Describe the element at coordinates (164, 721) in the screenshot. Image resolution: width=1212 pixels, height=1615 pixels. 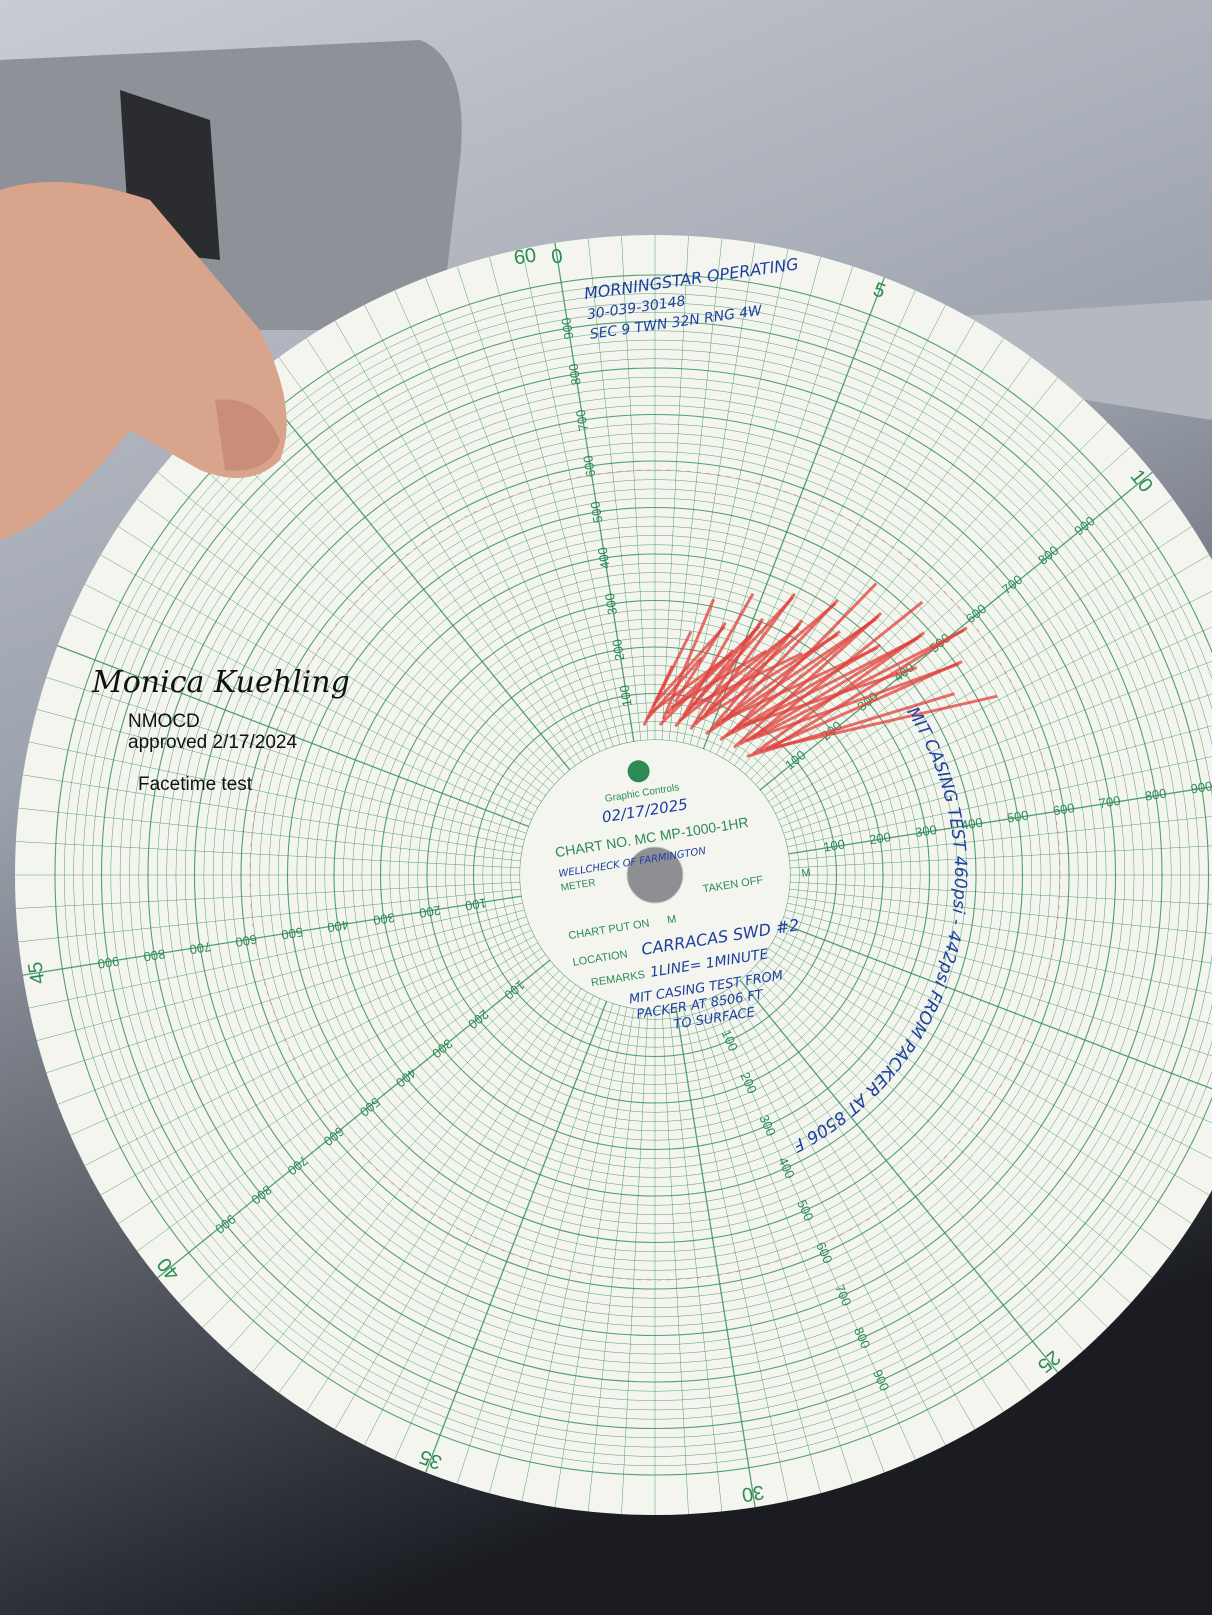
I see `stamp-agency: NMOCD` at that location.